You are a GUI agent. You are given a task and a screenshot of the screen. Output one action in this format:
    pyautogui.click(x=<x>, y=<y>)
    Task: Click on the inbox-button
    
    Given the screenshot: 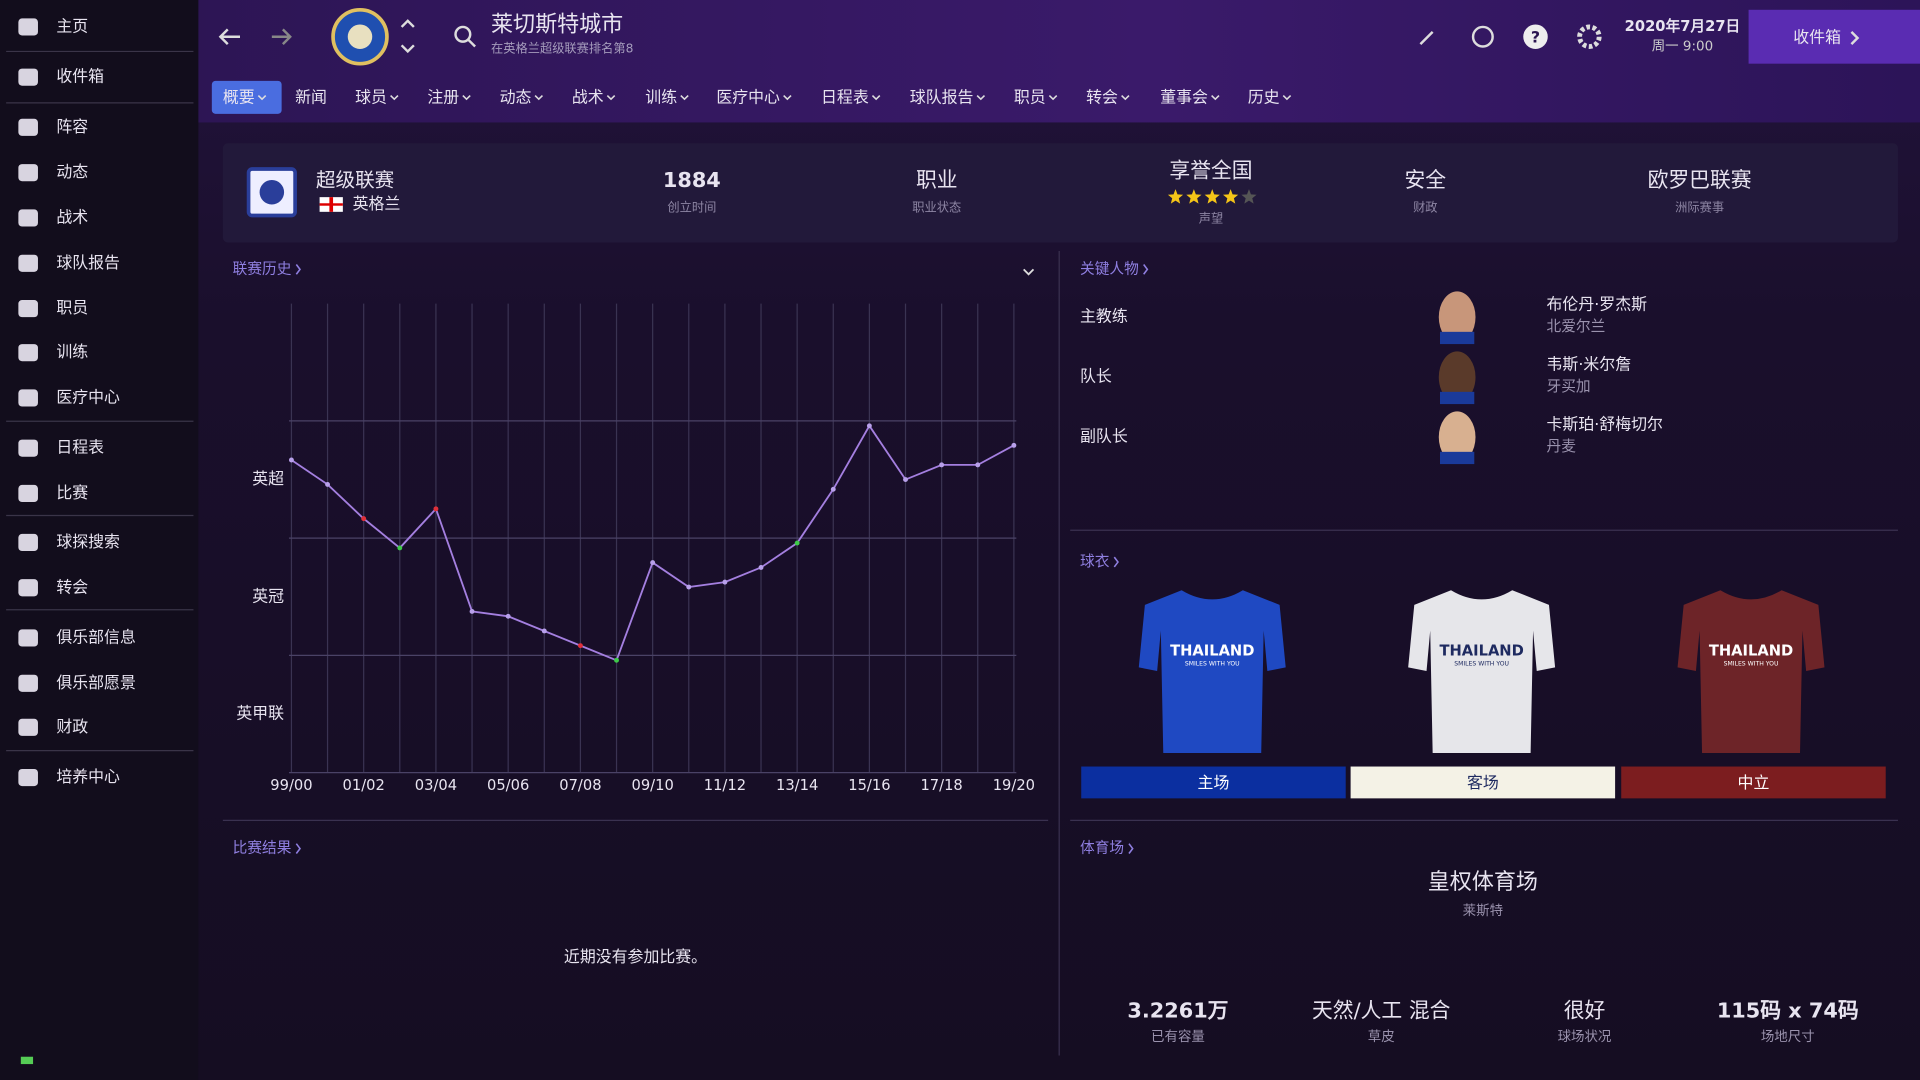 What is the action you would take?
    pyautogui.click(x=1834, y=36)
    